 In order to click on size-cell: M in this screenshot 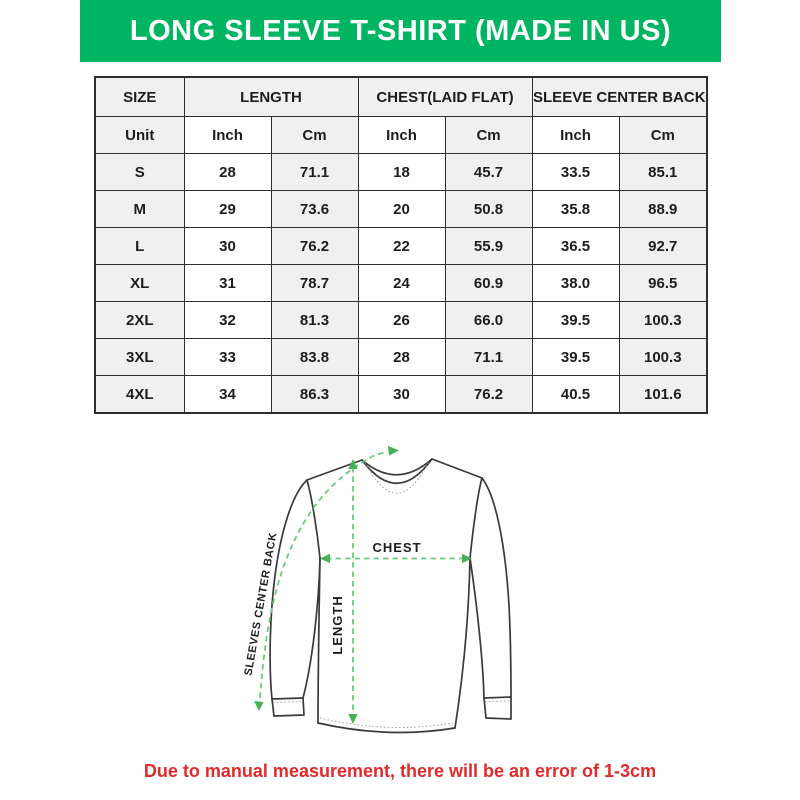, I will do `click(139, 209)`.